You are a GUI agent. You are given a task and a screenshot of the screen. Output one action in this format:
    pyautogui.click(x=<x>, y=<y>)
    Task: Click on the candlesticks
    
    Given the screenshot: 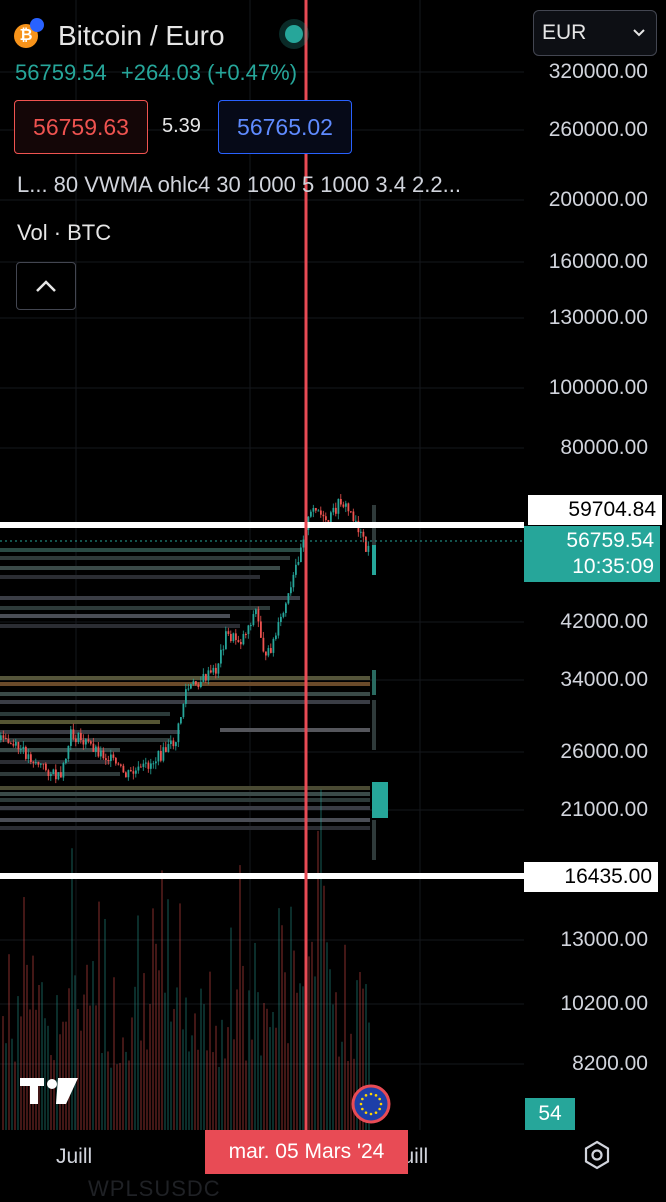 What is the action you would take?
    pyautogui.click(x=185, y=639)
    